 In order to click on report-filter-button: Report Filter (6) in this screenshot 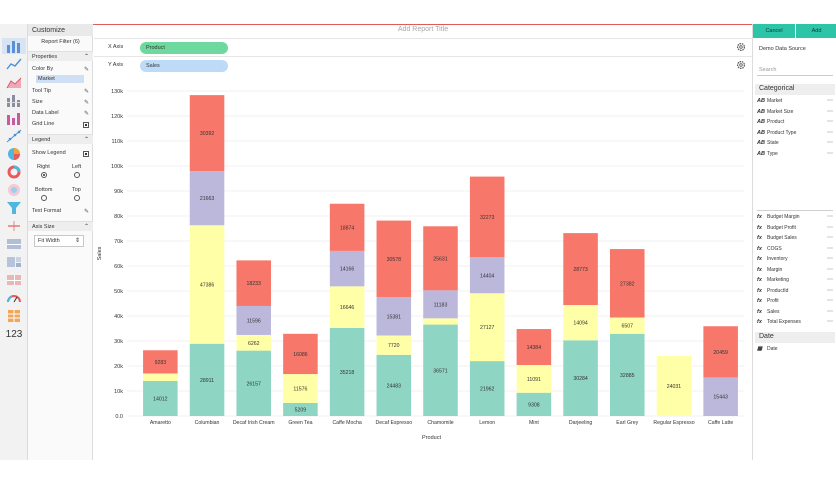, I will do `click(60, 42)`.